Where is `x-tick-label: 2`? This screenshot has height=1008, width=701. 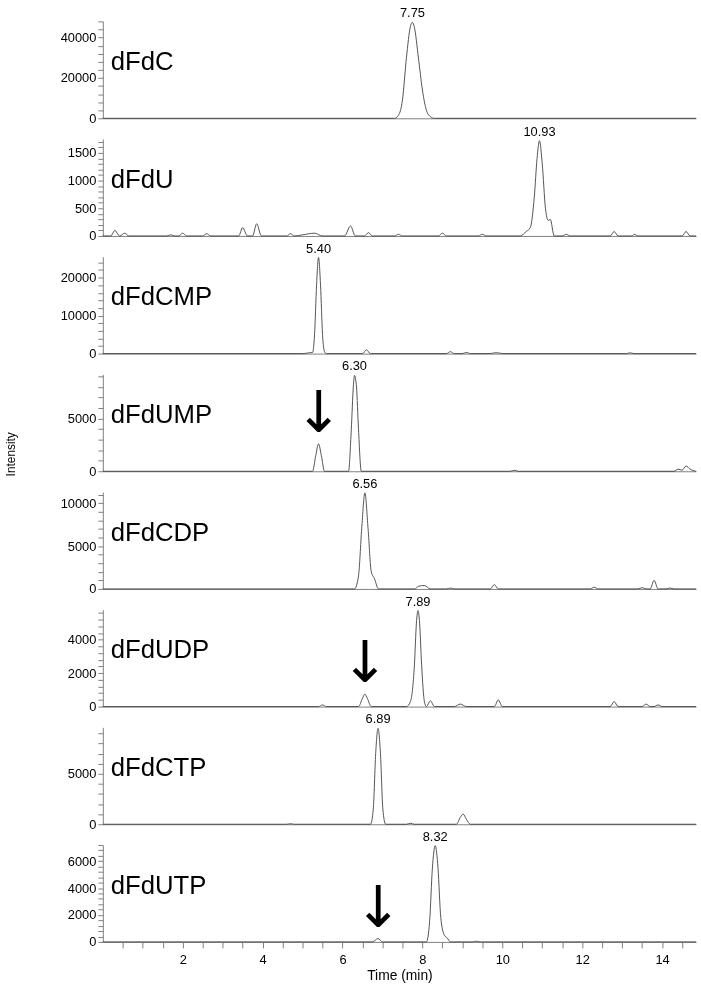
x-tick-label: 2 is located at coordinates (183, 960).